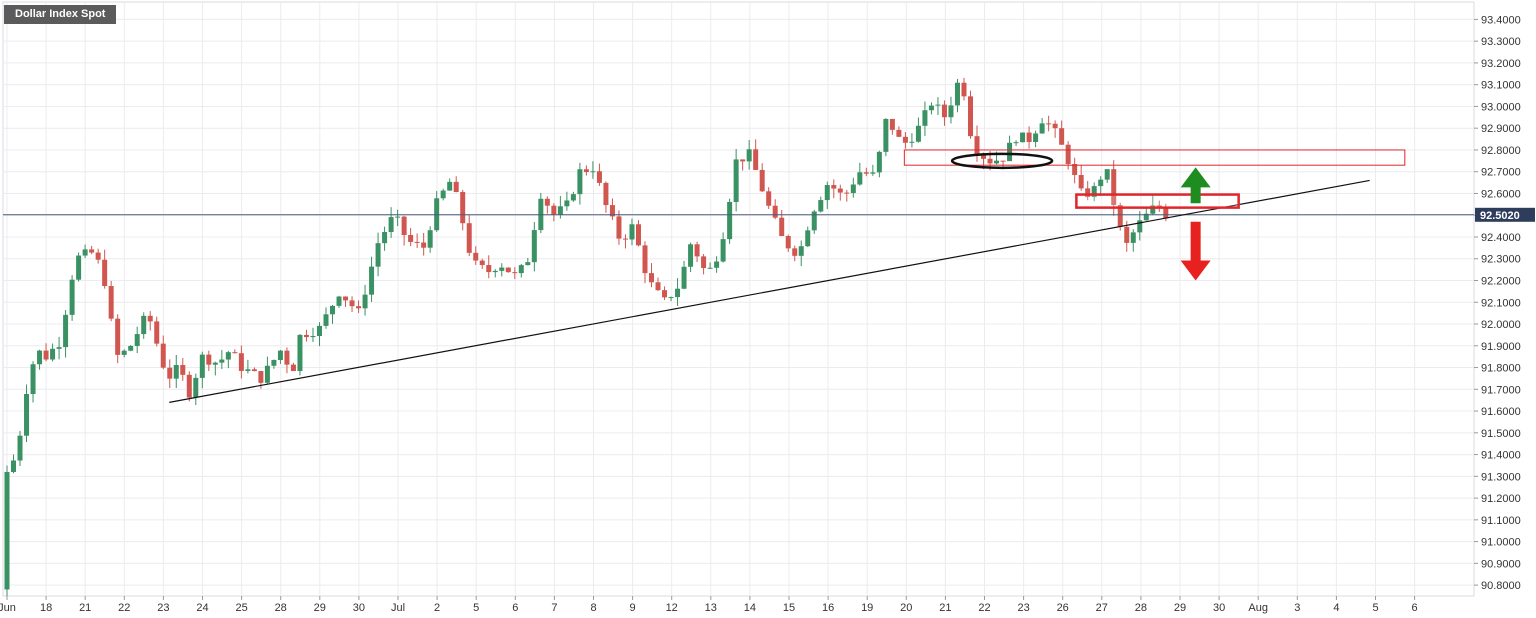 This screenshot has width=1536, height=618. I want to click on x-tick-label: 13, so click(711, 608).